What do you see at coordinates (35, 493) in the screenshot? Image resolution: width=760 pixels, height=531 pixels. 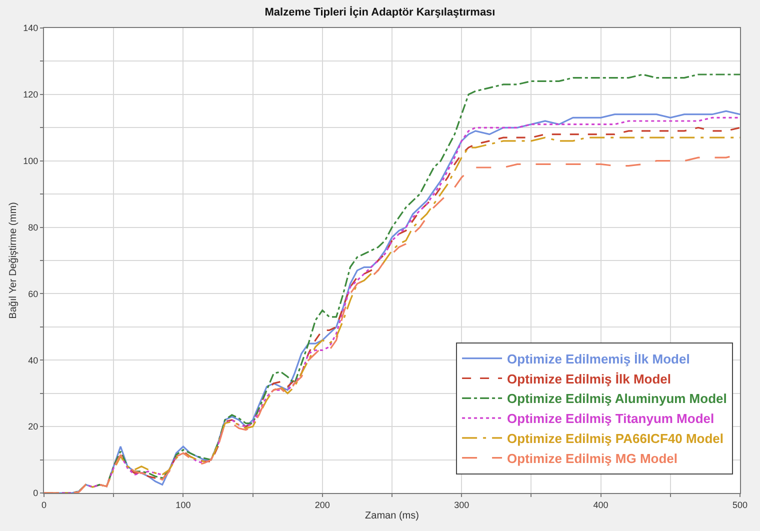 I see `y-tick-label: 0` at bounding box center [35, 493].